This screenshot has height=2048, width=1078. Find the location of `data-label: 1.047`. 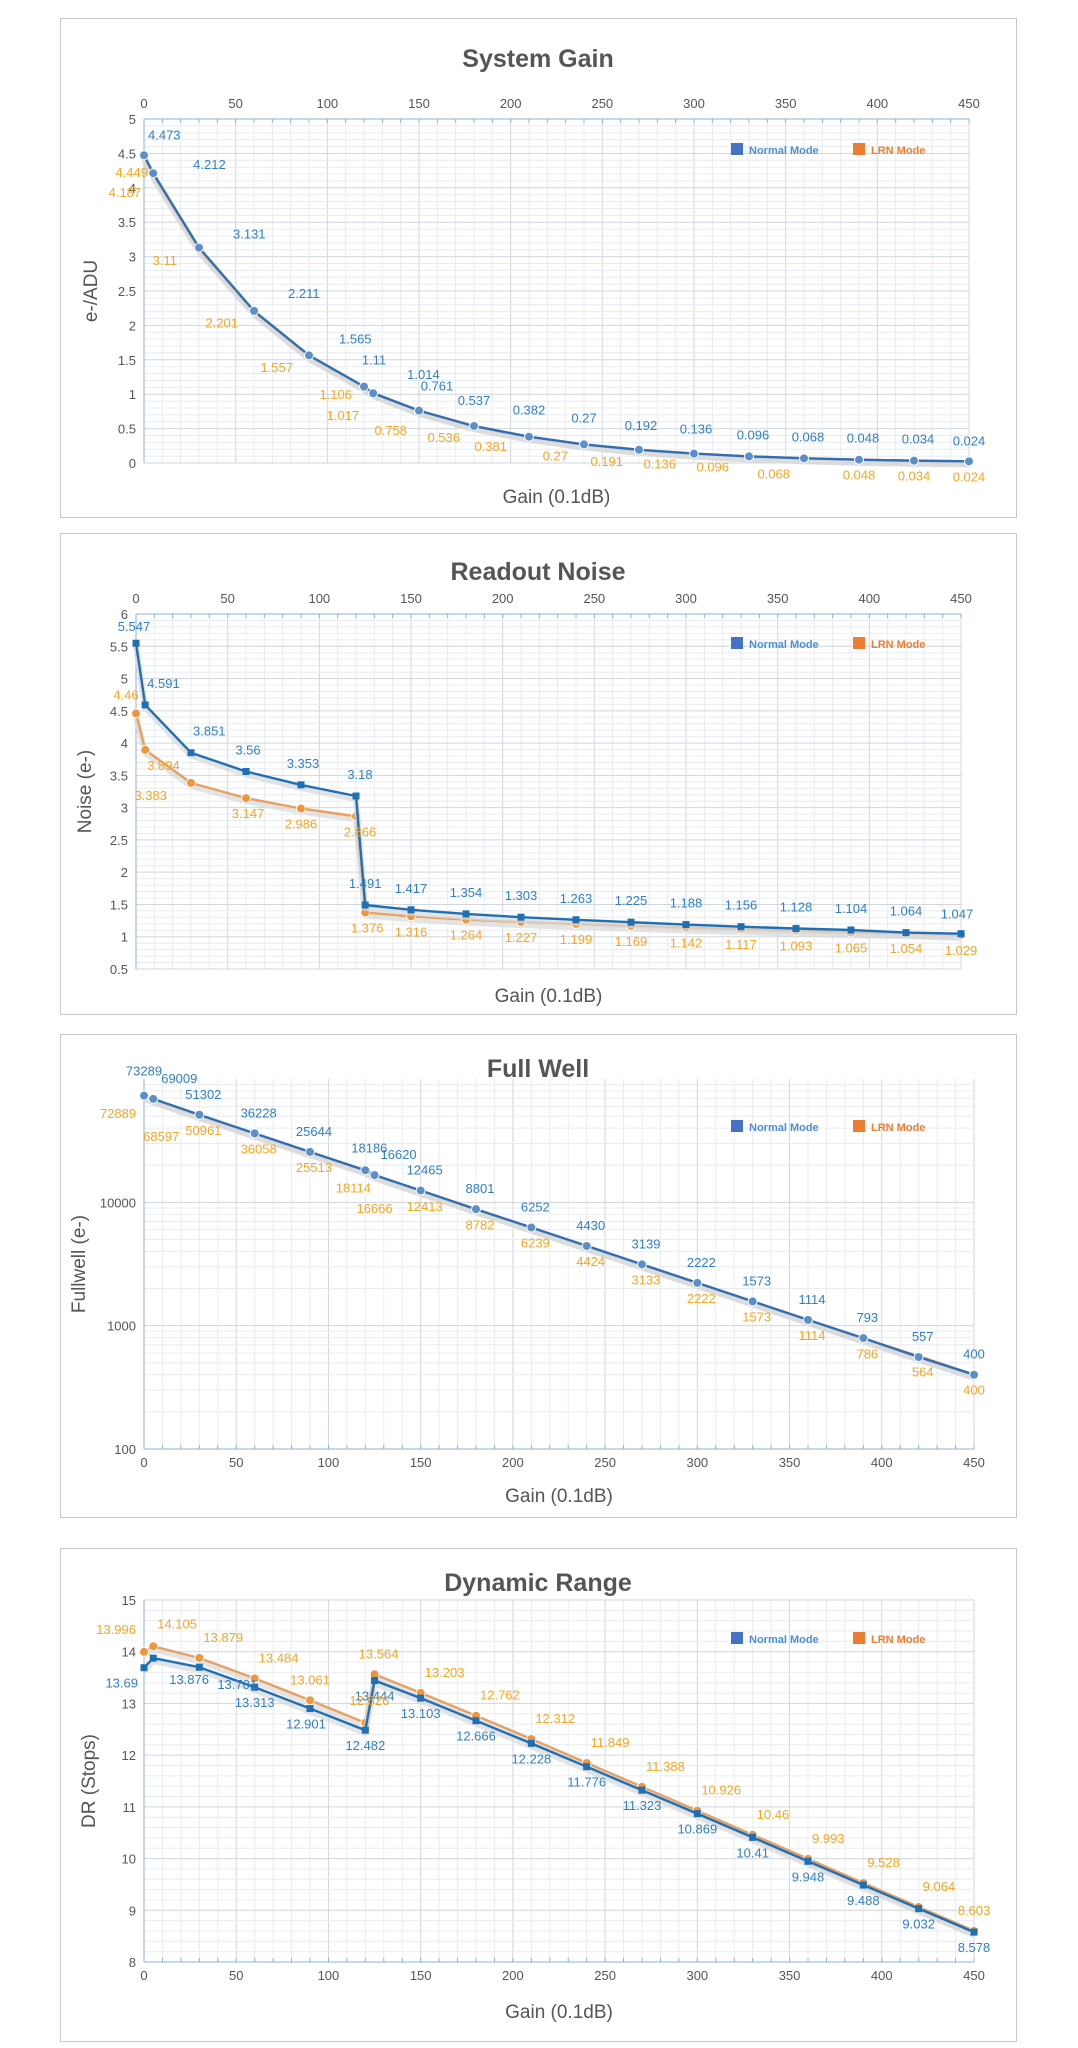

data-label: 1.047 is located at coordinates (957, 914).